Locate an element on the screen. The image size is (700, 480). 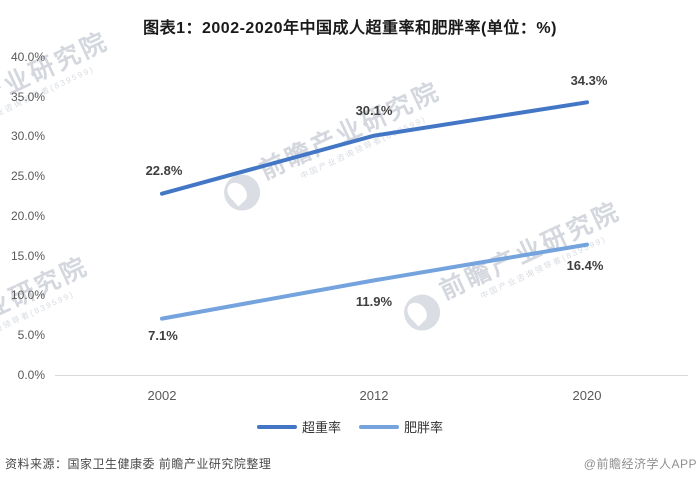
legend-label: 超重率 is located at coordinates (321, 427).